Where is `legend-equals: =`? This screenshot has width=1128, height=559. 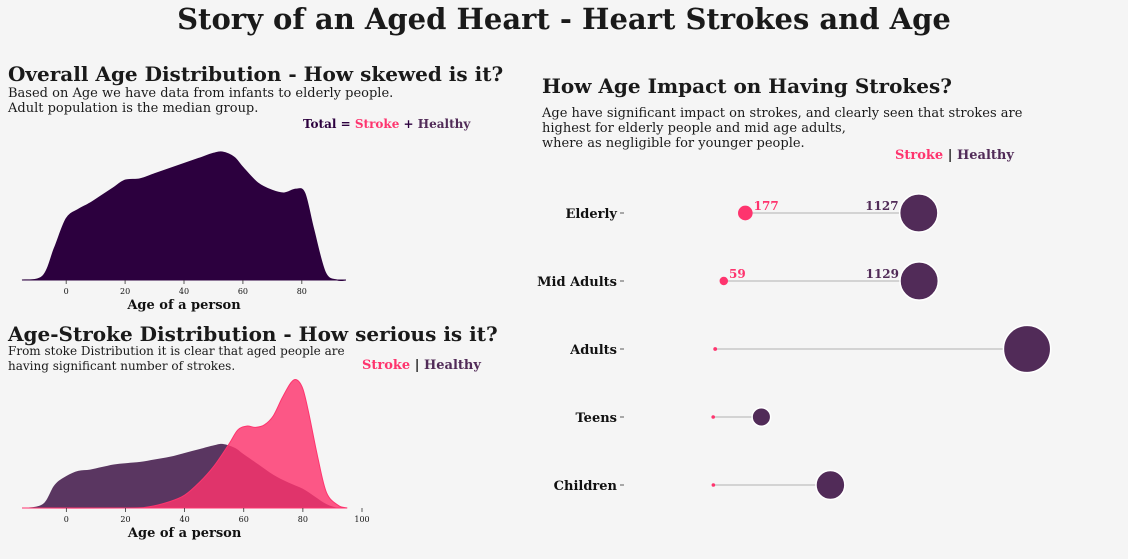
legend-equals: = is located at coordinates (345, 124).